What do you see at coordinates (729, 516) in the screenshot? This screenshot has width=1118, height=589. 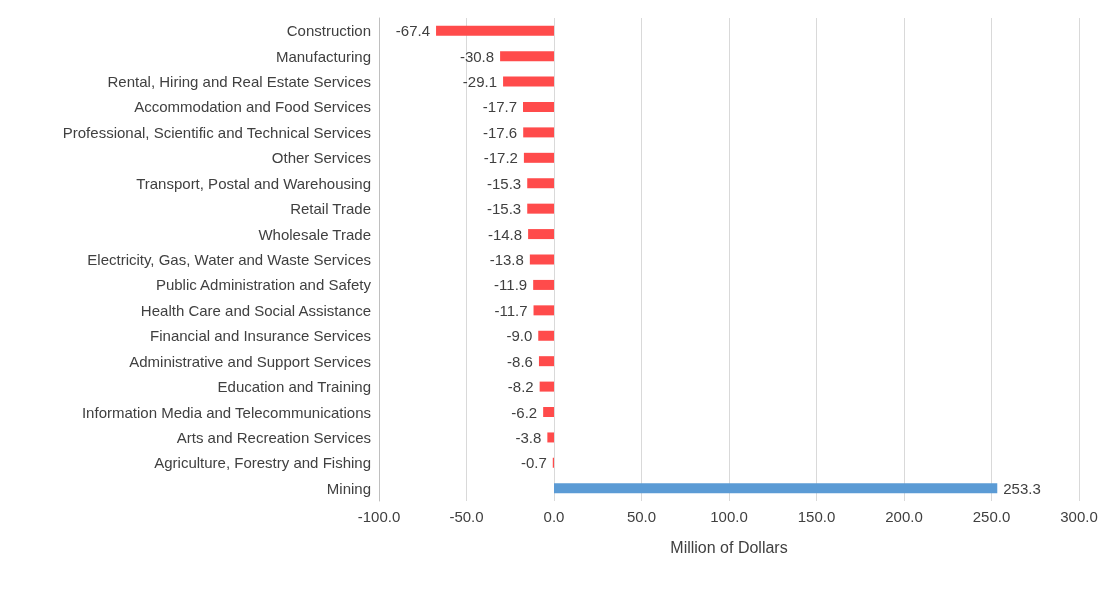 I see `x-tick-label: 100.0` at bounding box center [729, 516].